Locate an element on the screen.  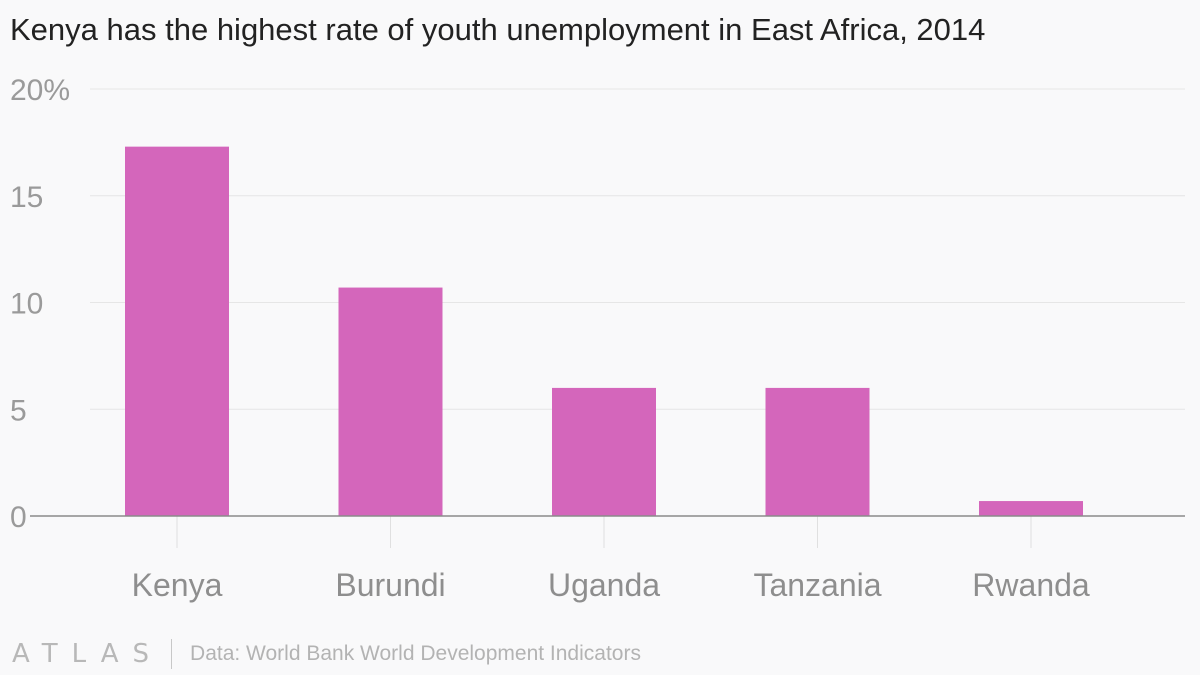
x-label-tanzania: Tanzania is located at coordinates (817, 585).